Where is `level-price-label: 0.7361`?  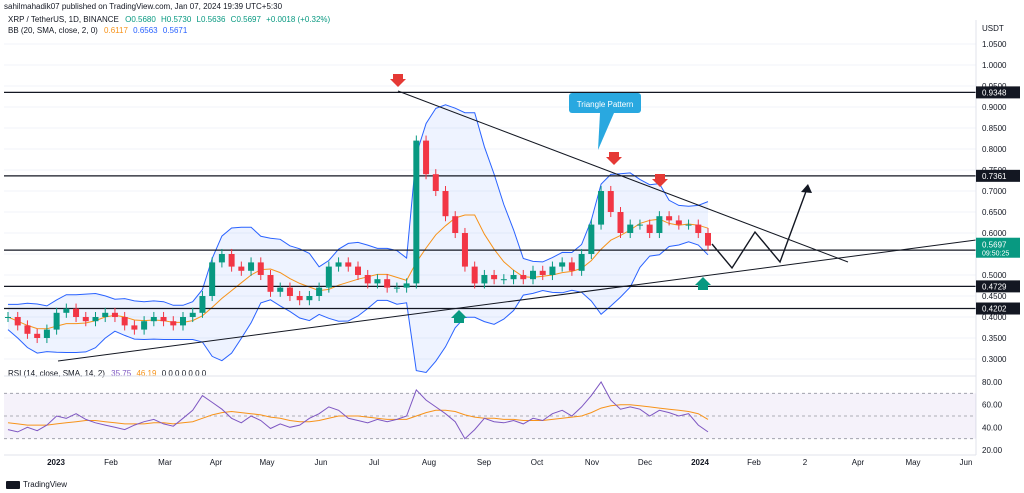
level-price-label: 0.7361 is located at coordinates (994, 176).